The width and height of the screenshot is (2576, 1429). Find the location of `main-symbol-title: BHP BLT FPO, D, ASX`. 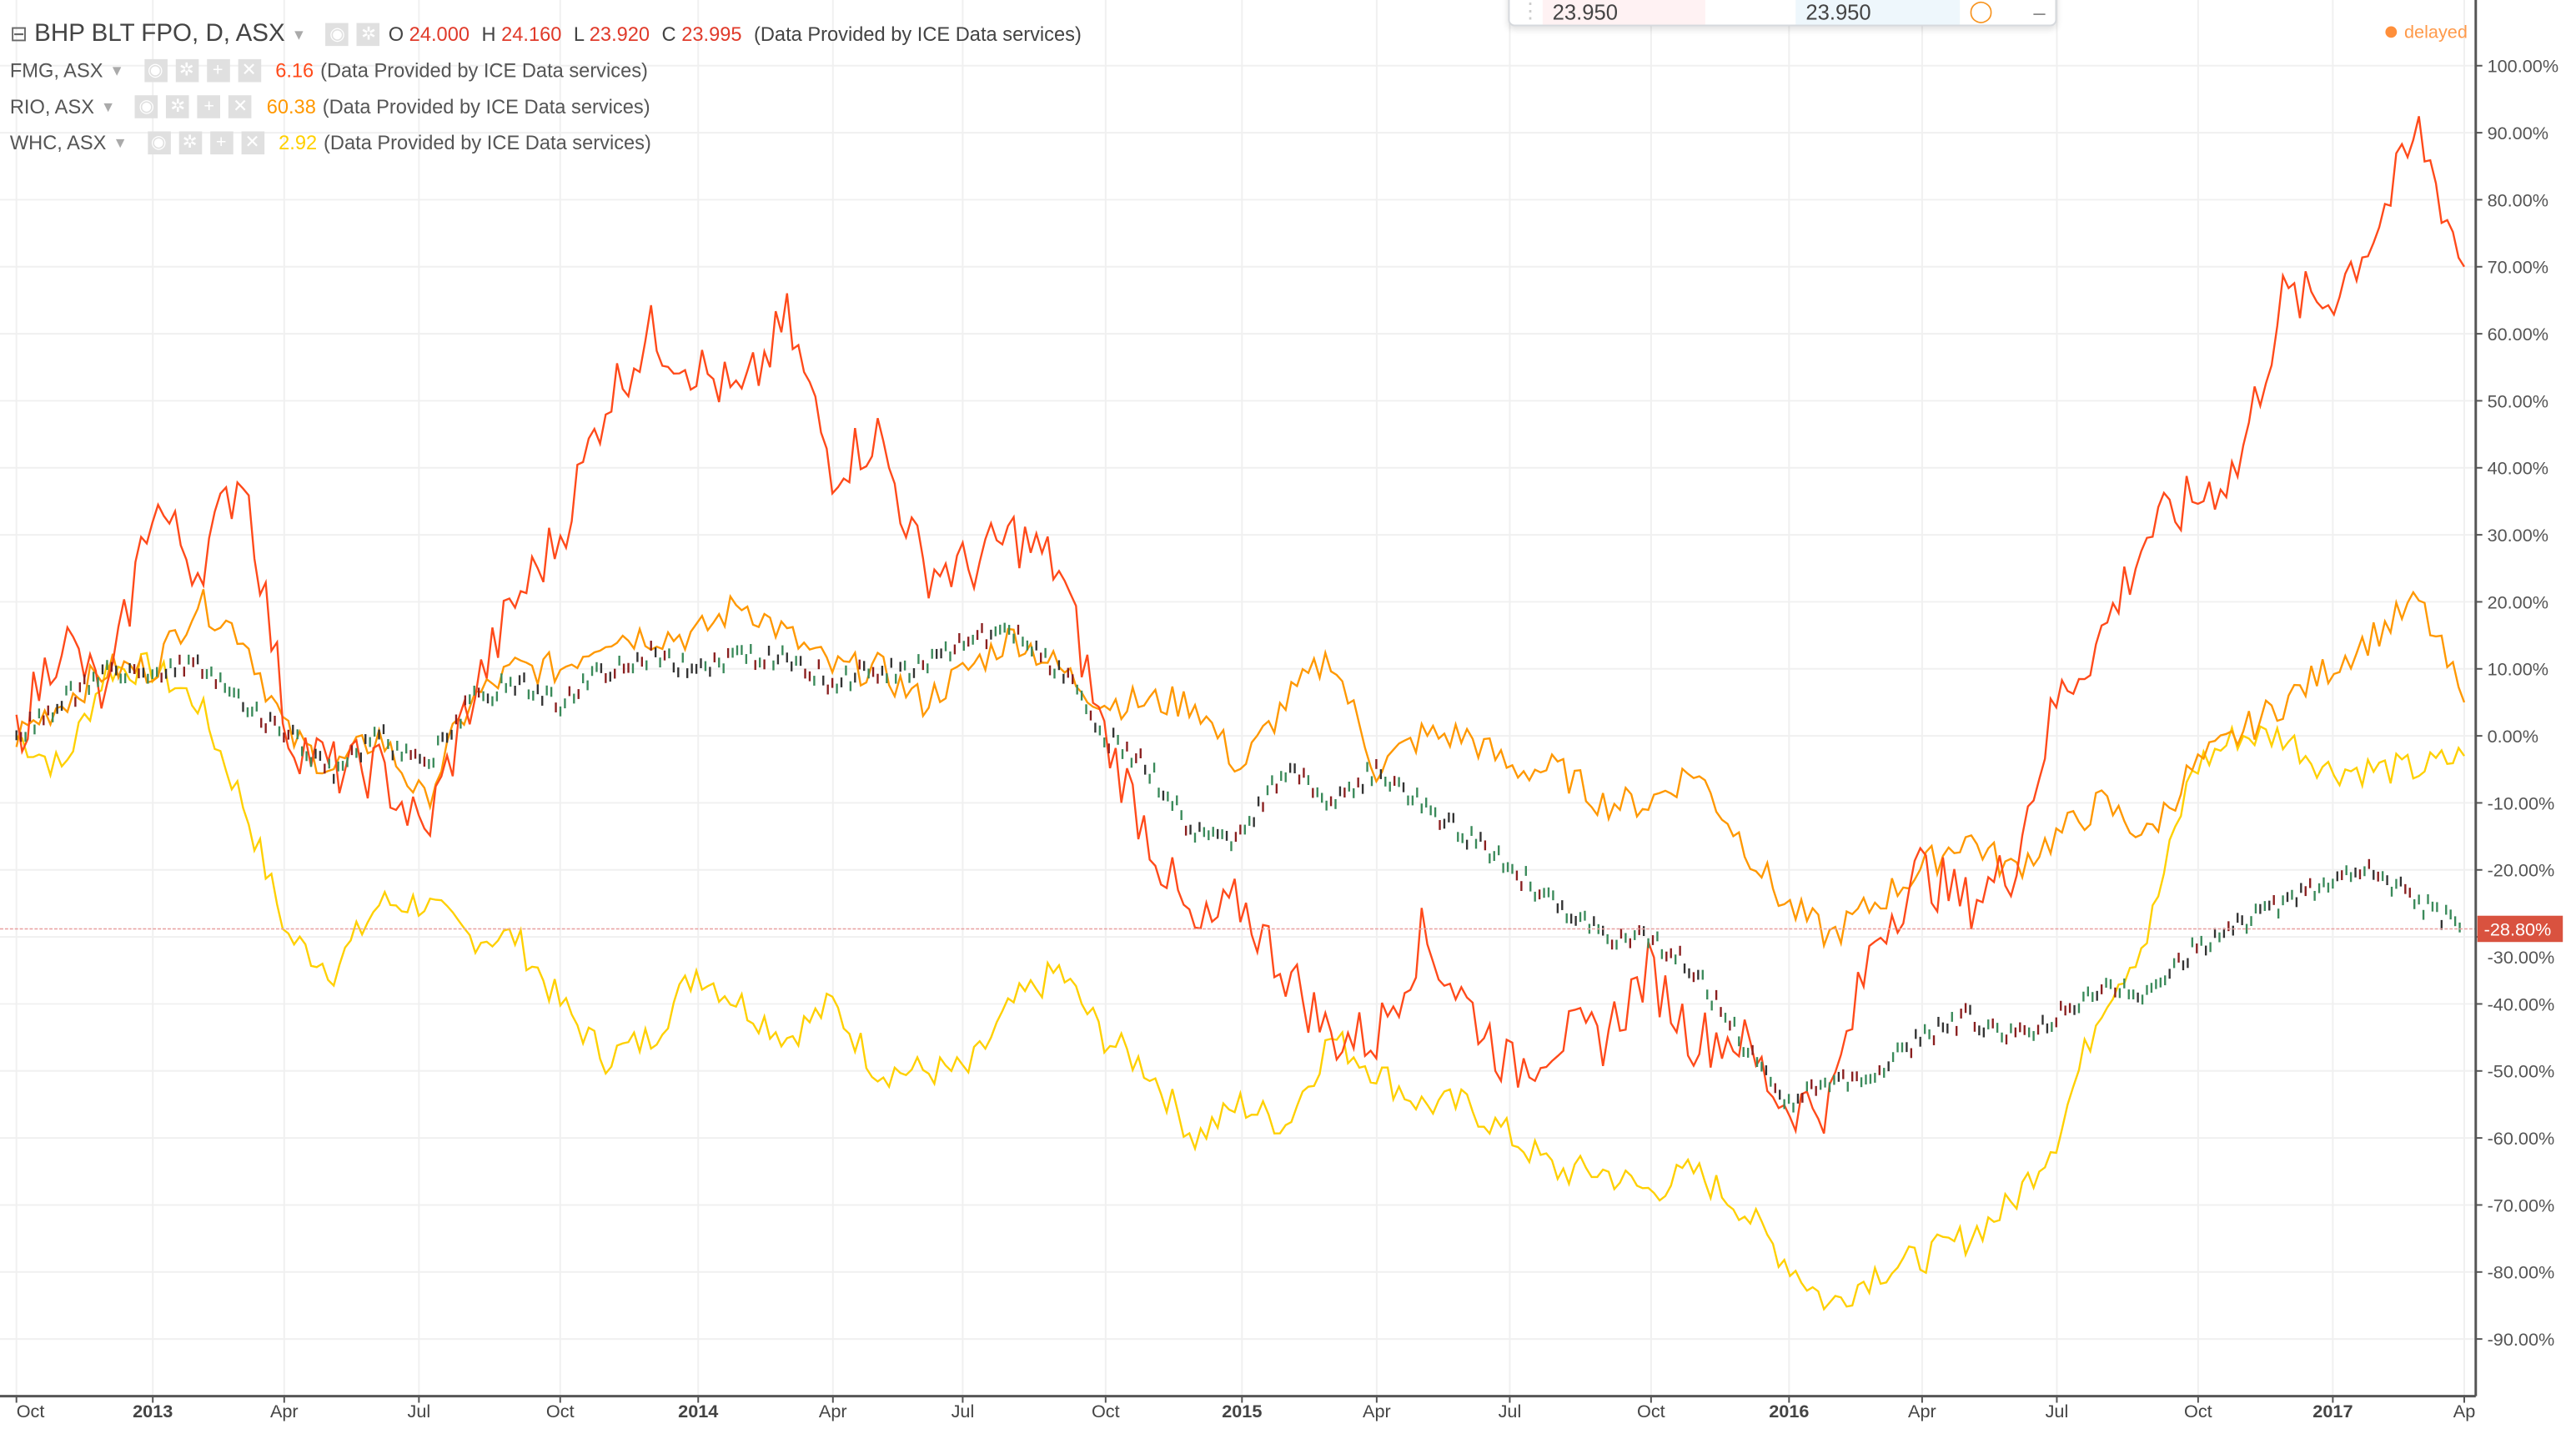

main-symbol-title: BHP BLT FPO, D, ASX is located at coordinates (159, 33).